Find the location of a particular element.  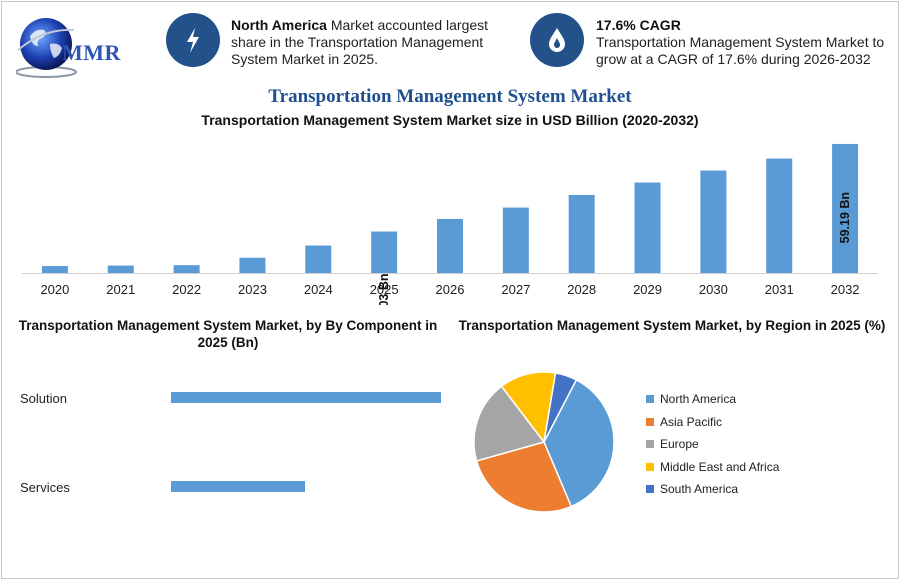

pie-slice-north-america is located at coordinates (579, 443).